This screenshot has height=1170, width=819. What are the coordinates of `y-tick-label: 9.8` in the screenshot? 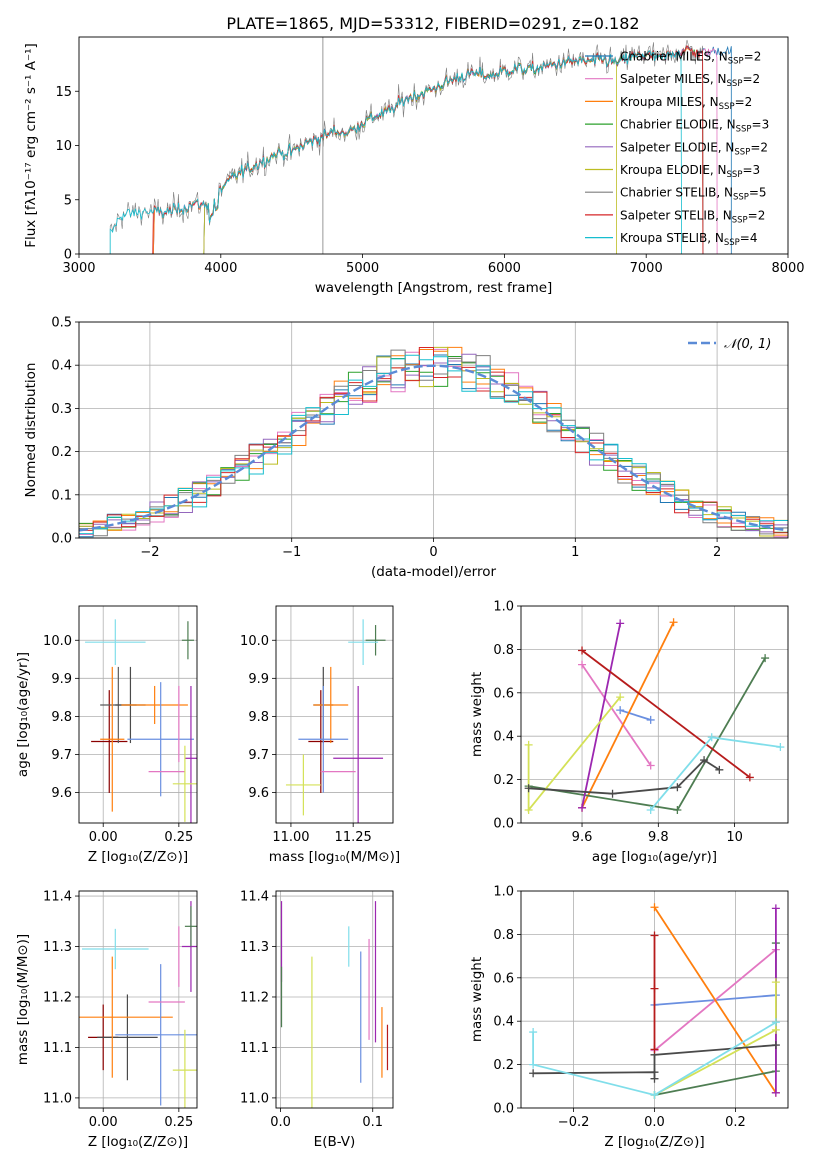 It's located at (61, 717).